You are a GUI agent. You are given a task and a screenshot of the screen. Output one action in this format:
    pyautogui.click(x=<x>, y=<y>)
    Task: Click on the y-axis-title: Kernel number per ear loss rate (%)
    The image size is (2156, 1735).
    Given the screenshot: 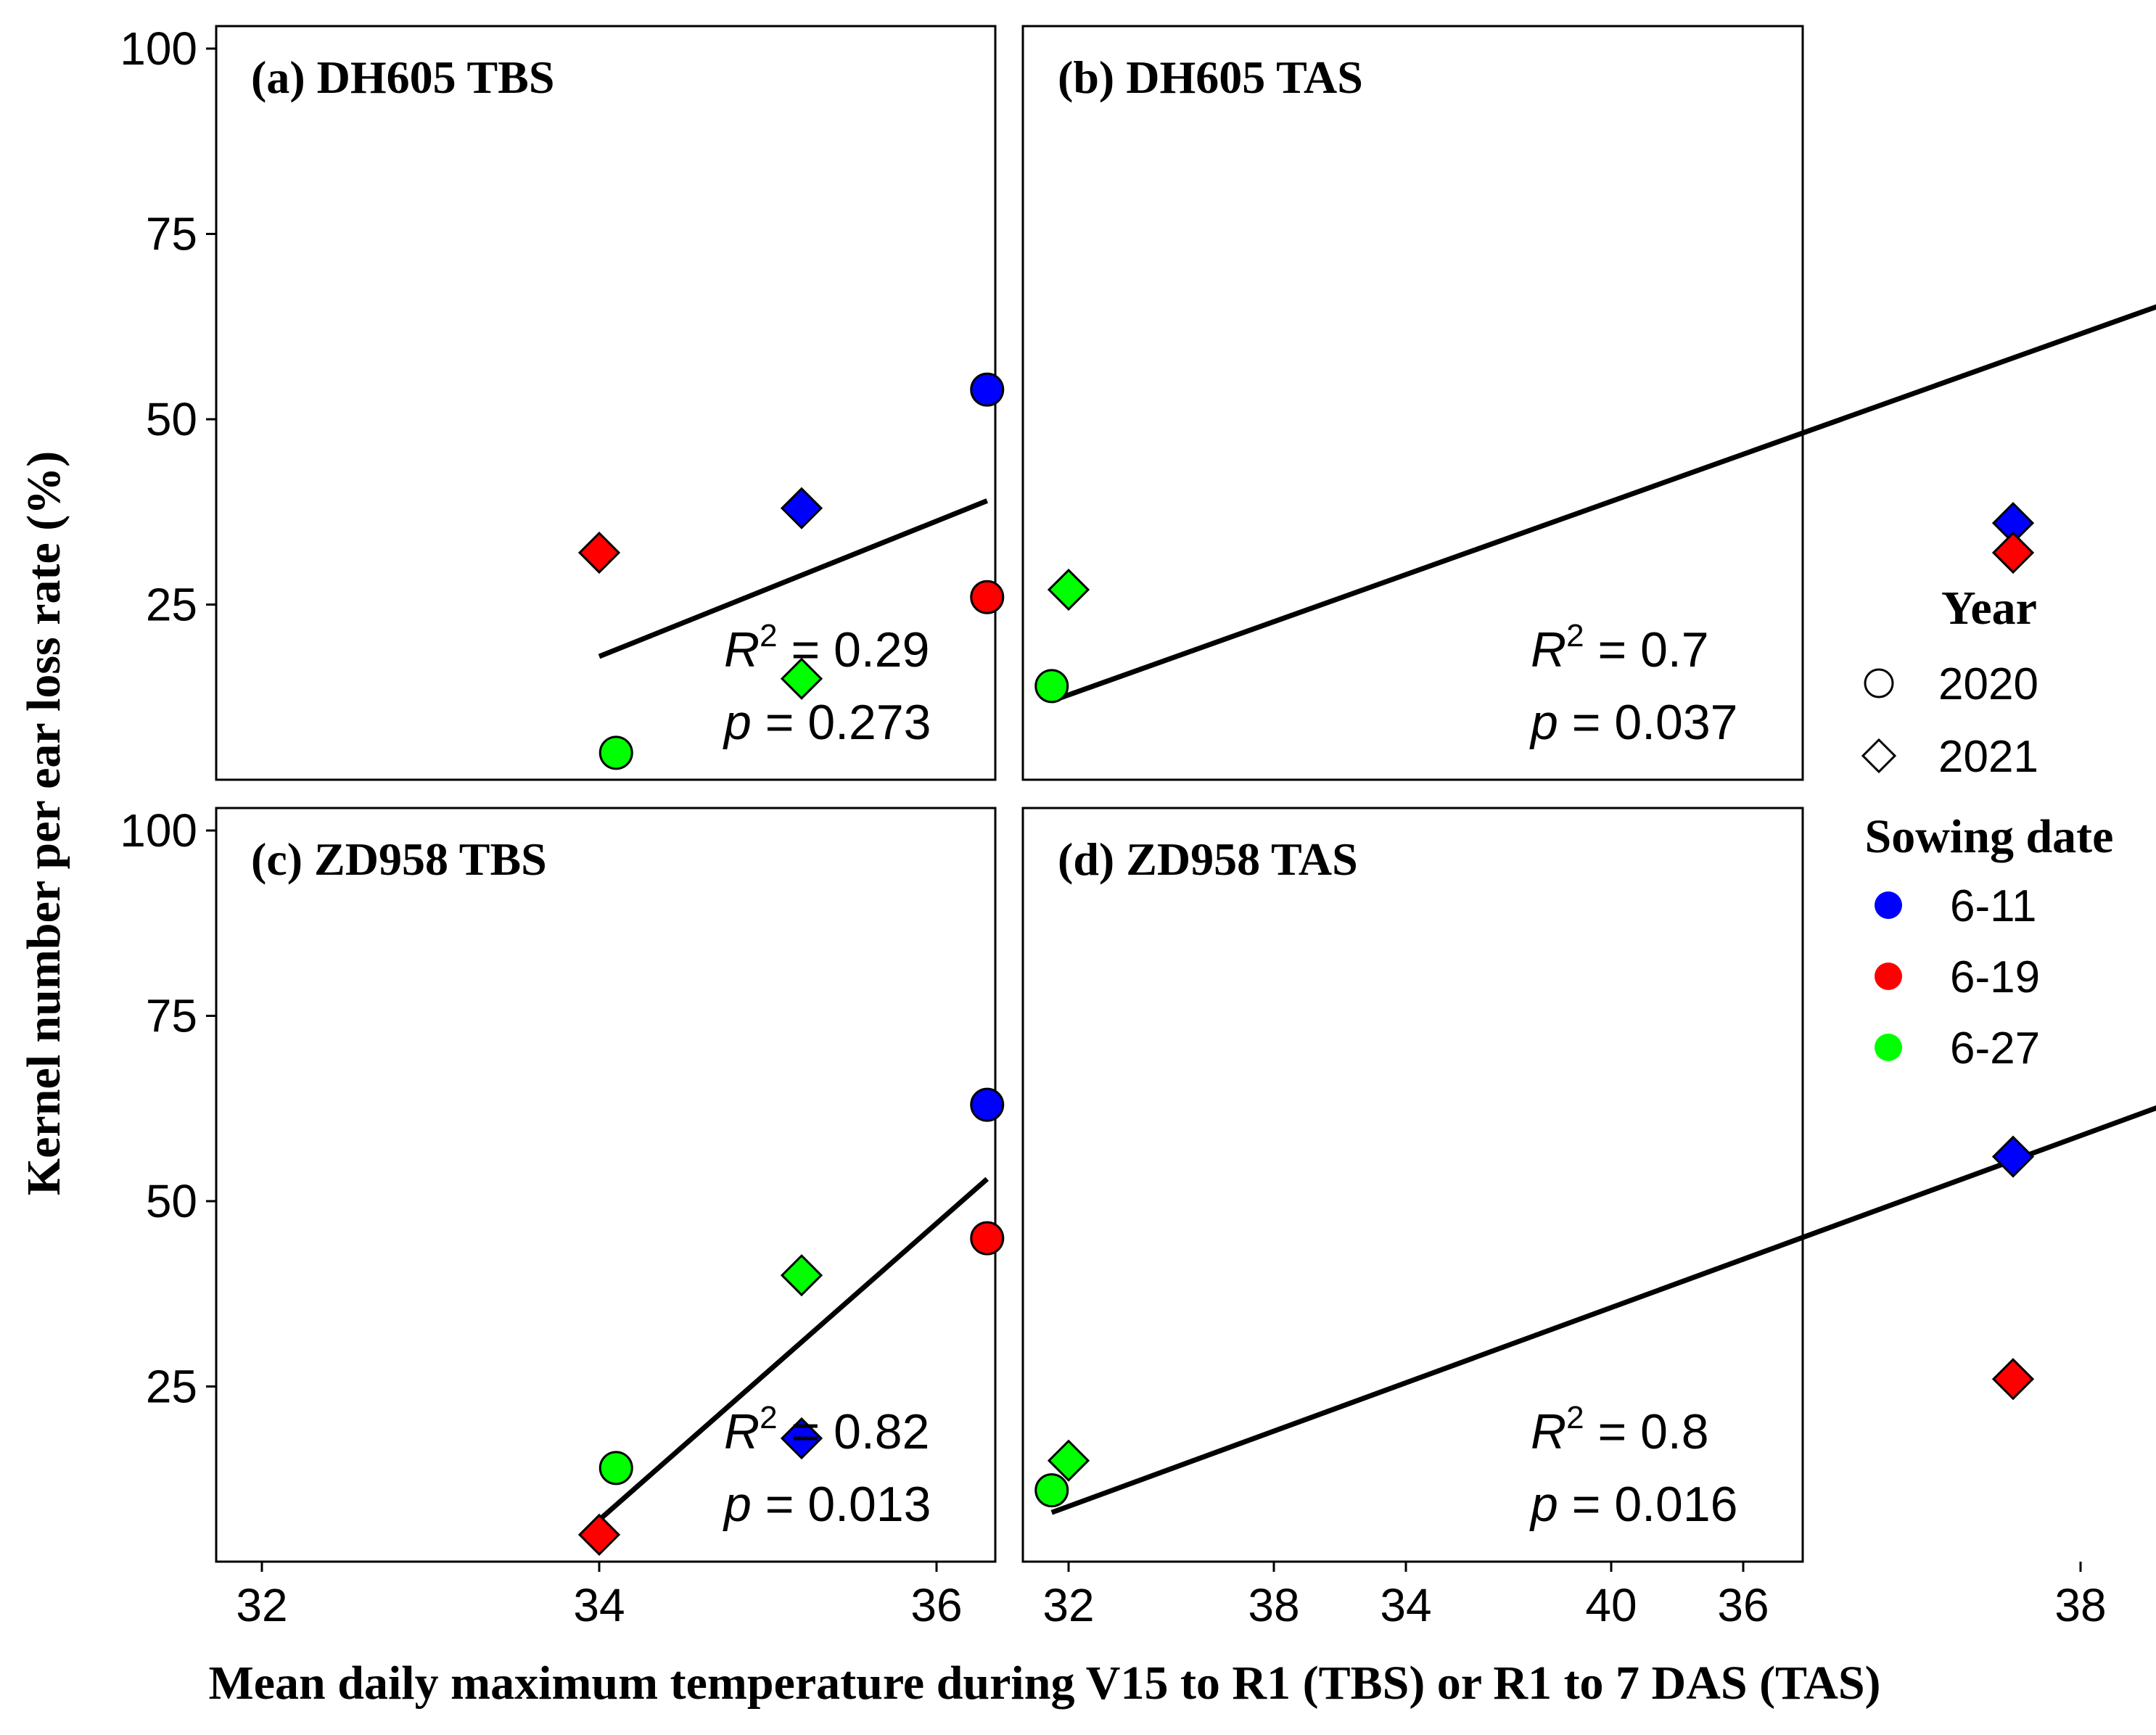 What is the action you would take?
    pyautogui.click(x=43, y=823)
    